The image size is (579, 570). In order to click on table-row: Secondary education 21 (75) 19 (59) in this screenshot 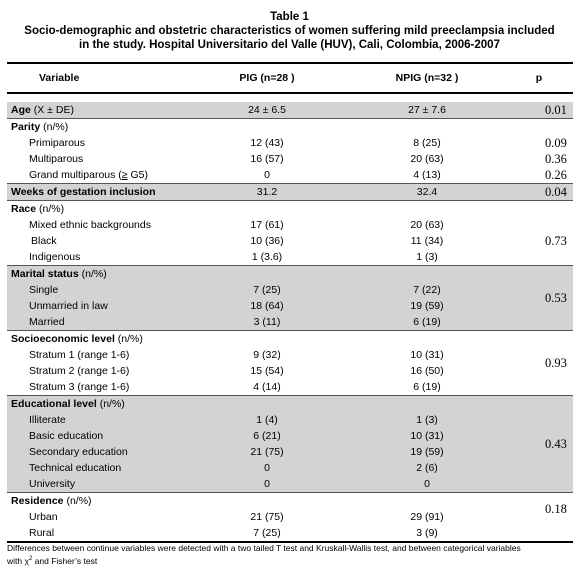, I will do `click(290, 452)`.